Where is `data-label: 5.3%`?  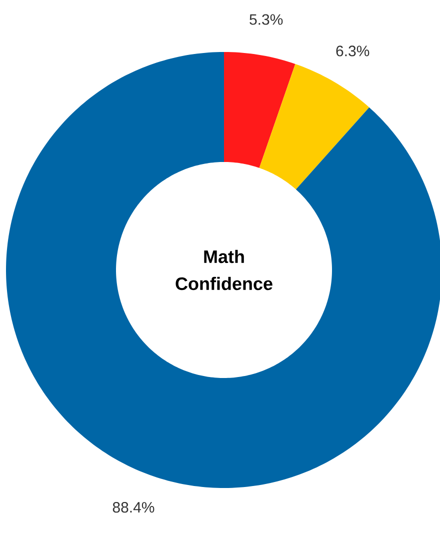
data-label: 5.3% is located at coordinates (266, 19).